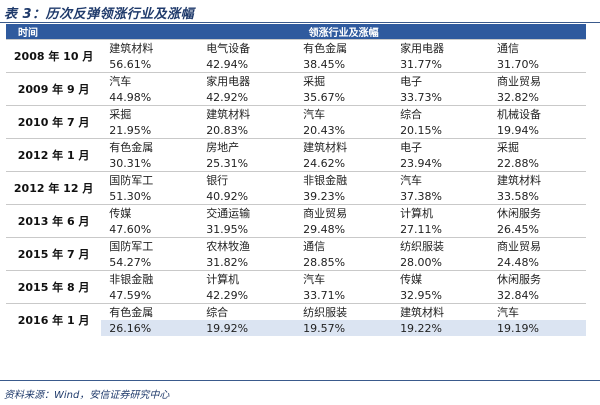  What do you see at coordinates (343, 32) in the screenshot?
I see `industry-column-header: 领涨行业及涨幅` at bounding box center [343, 32].